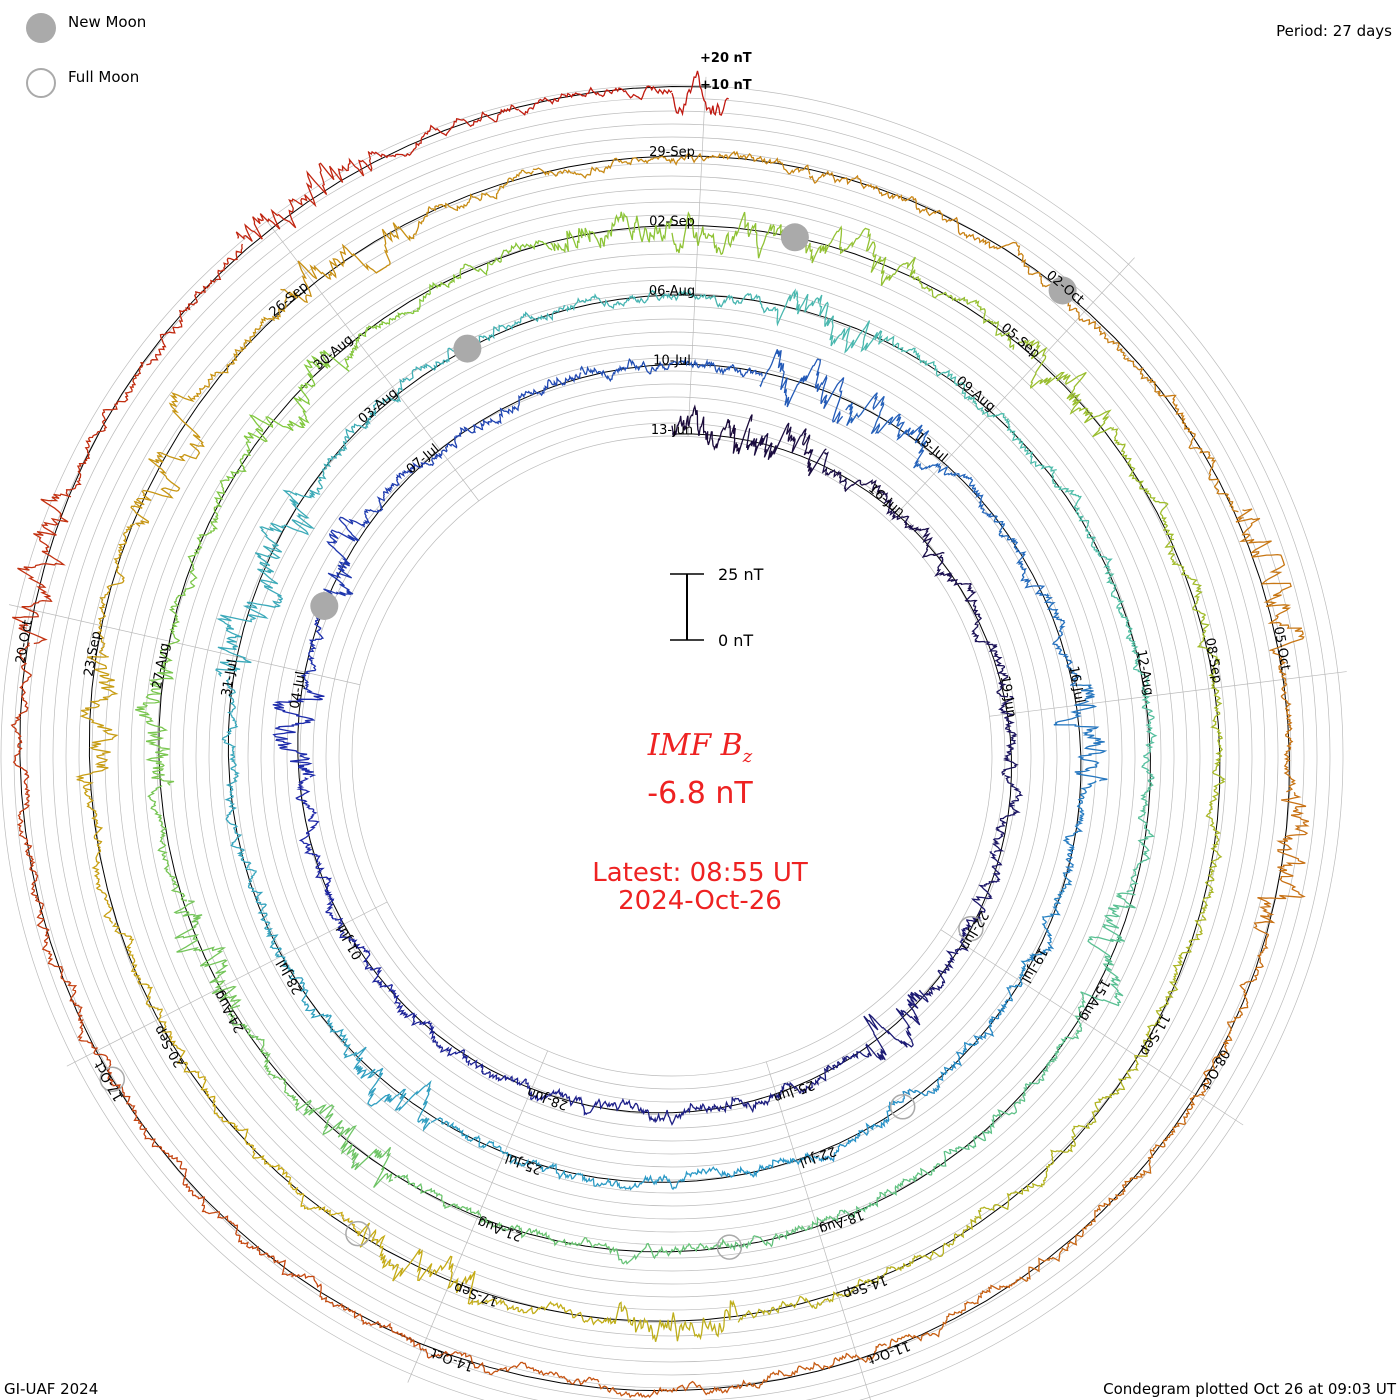 The width and height of the screenshot is (1400, 1400). Describe the element at coordinates (1008, 697) in the screenshot. I see `date-label: 19-Jun` at that location.